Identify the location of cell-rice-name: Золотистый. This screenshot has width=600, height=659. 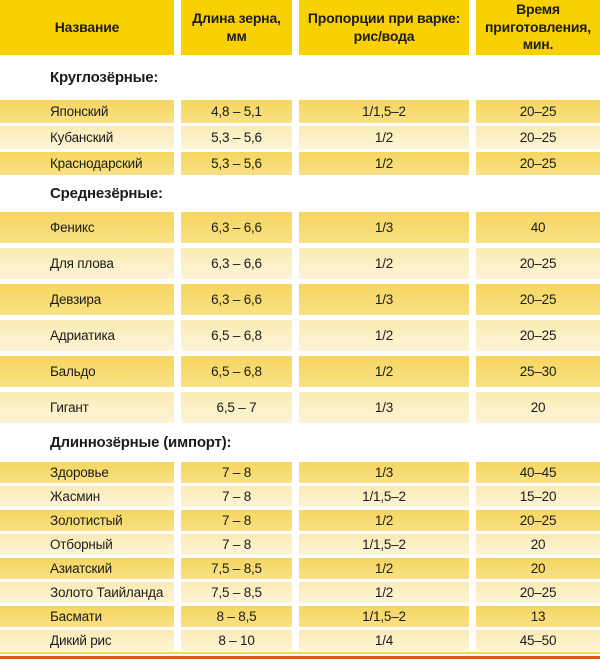
(87, 520).